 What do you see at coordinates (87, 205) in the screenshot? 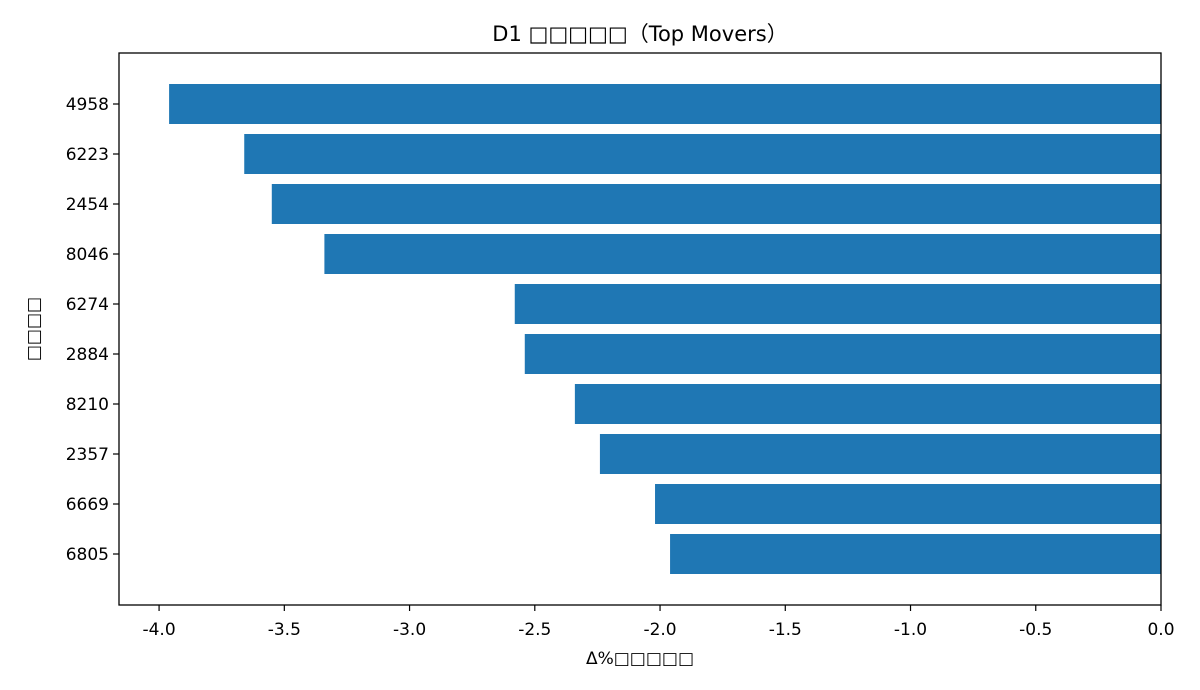
I see `y-tick-label: 2454` at bounding box center [87, 205].